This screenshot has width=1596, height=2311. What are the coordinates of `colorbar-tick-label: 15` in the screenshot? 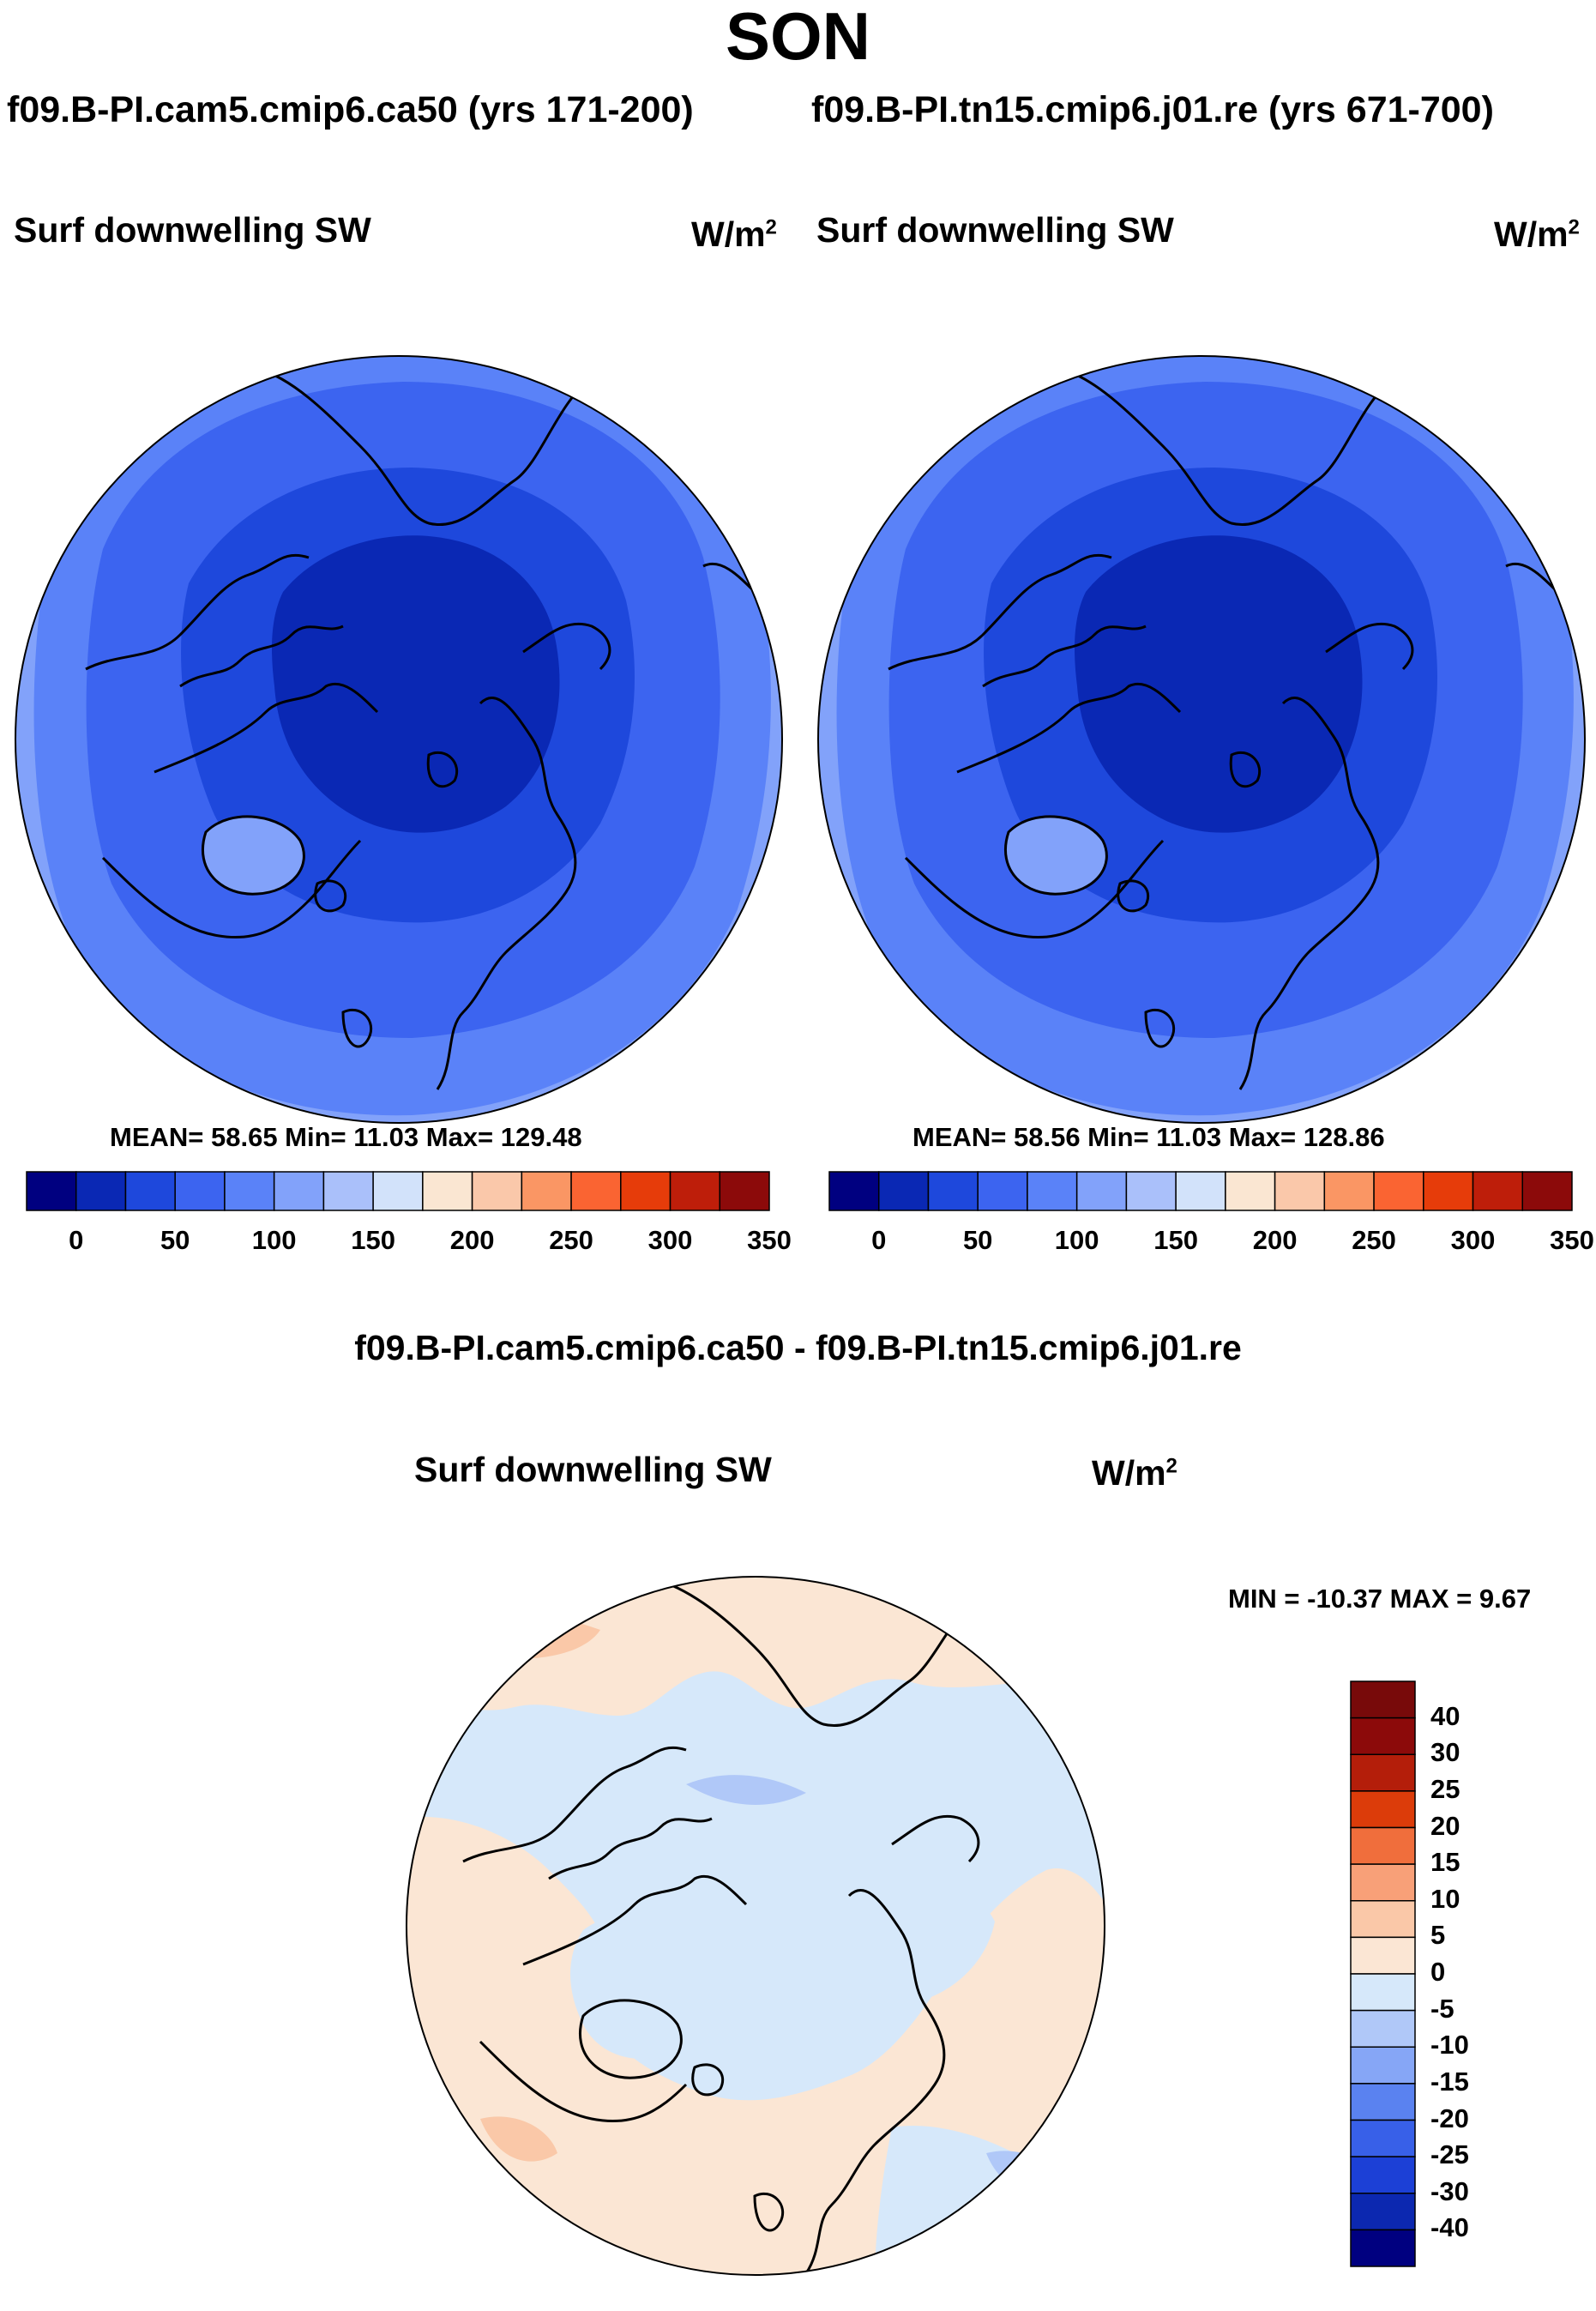 It's located at (1445, 1862).